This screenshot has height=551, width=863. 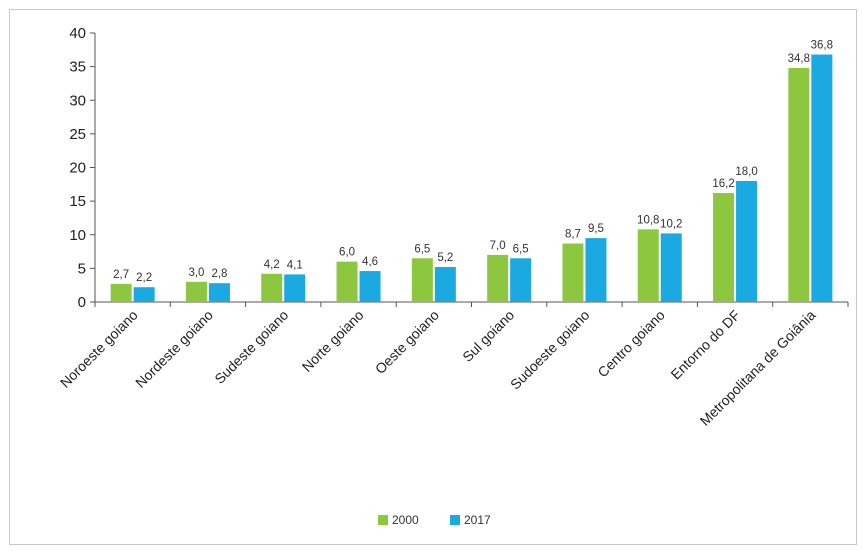 I want to click on data-label-2000-0: 2,7, so click(x=121, y=275).